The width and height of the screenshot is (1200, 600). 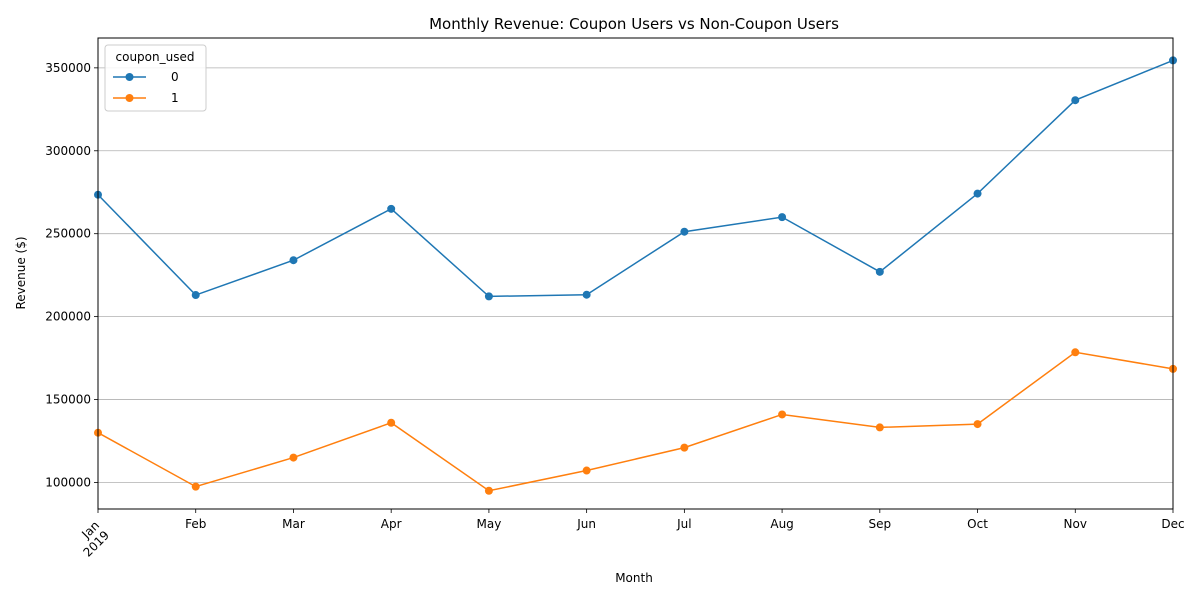 I want to click on y-tick-label: 150000, so click(x=68, y=400).